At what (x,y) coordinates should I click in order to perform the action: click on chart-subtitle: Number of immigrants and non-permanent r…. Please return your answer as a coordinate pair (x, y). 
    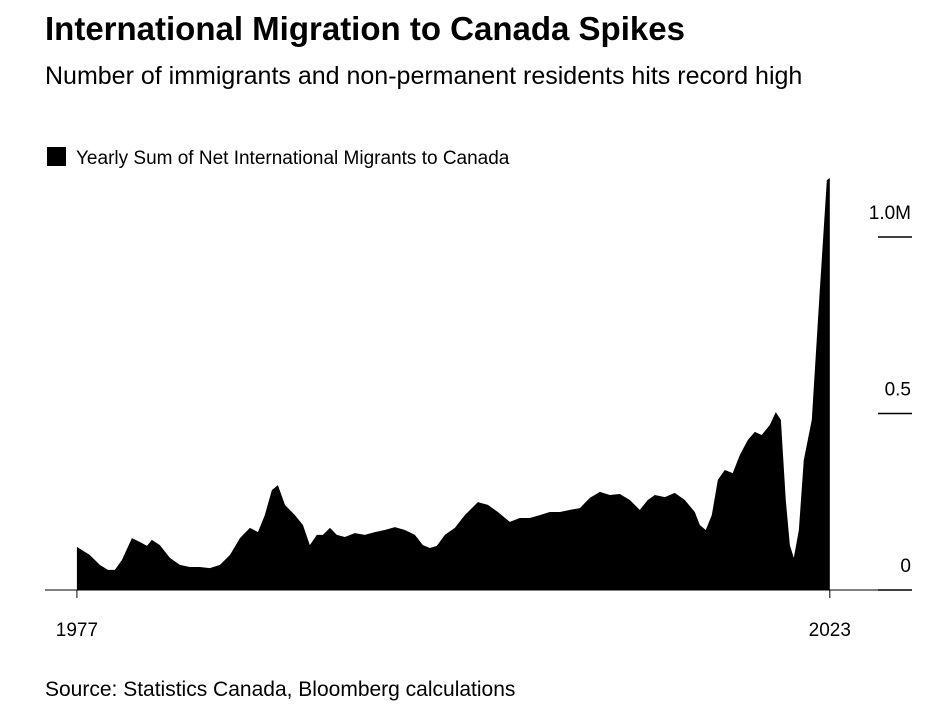
    Looking at the image, I should click on (423, 76).